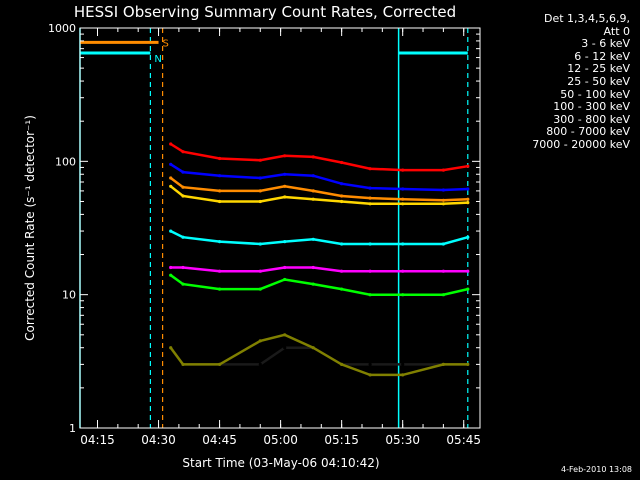  Describe the element at coordinates (280, 463) in the screenshot. I see `x-axis-label: Start Time (03-May-06 04:10:42)` at that location.